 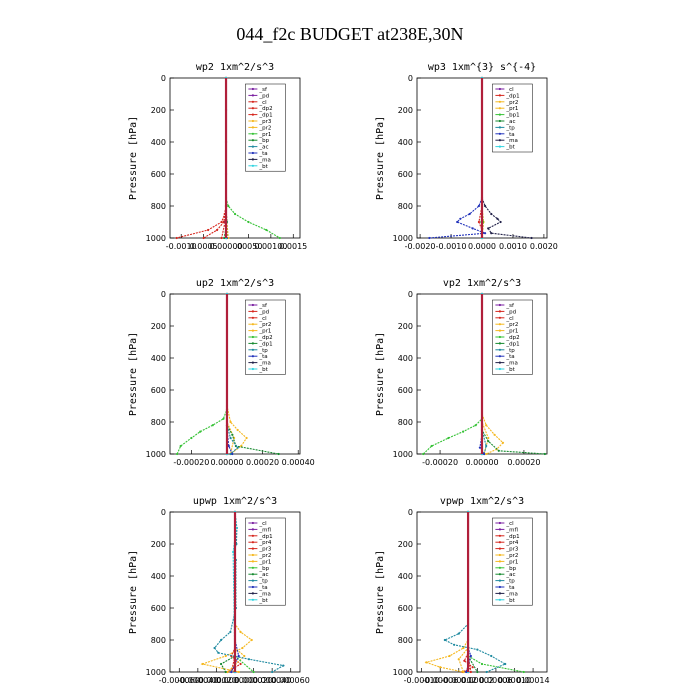 I want to click on x-tick-label: 0.00100, so click(x=270, y=246).